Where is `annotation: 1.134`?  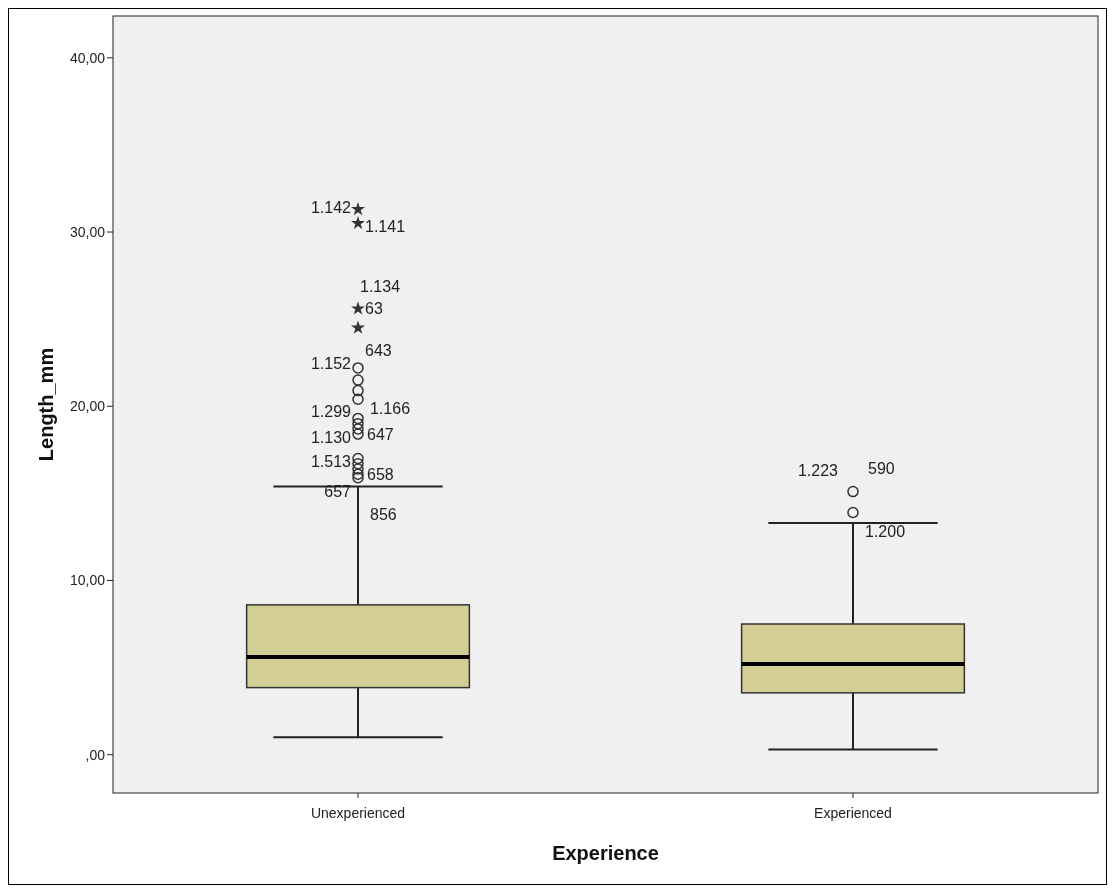
annotation: 1.134 is located at coordinates (380, 287).